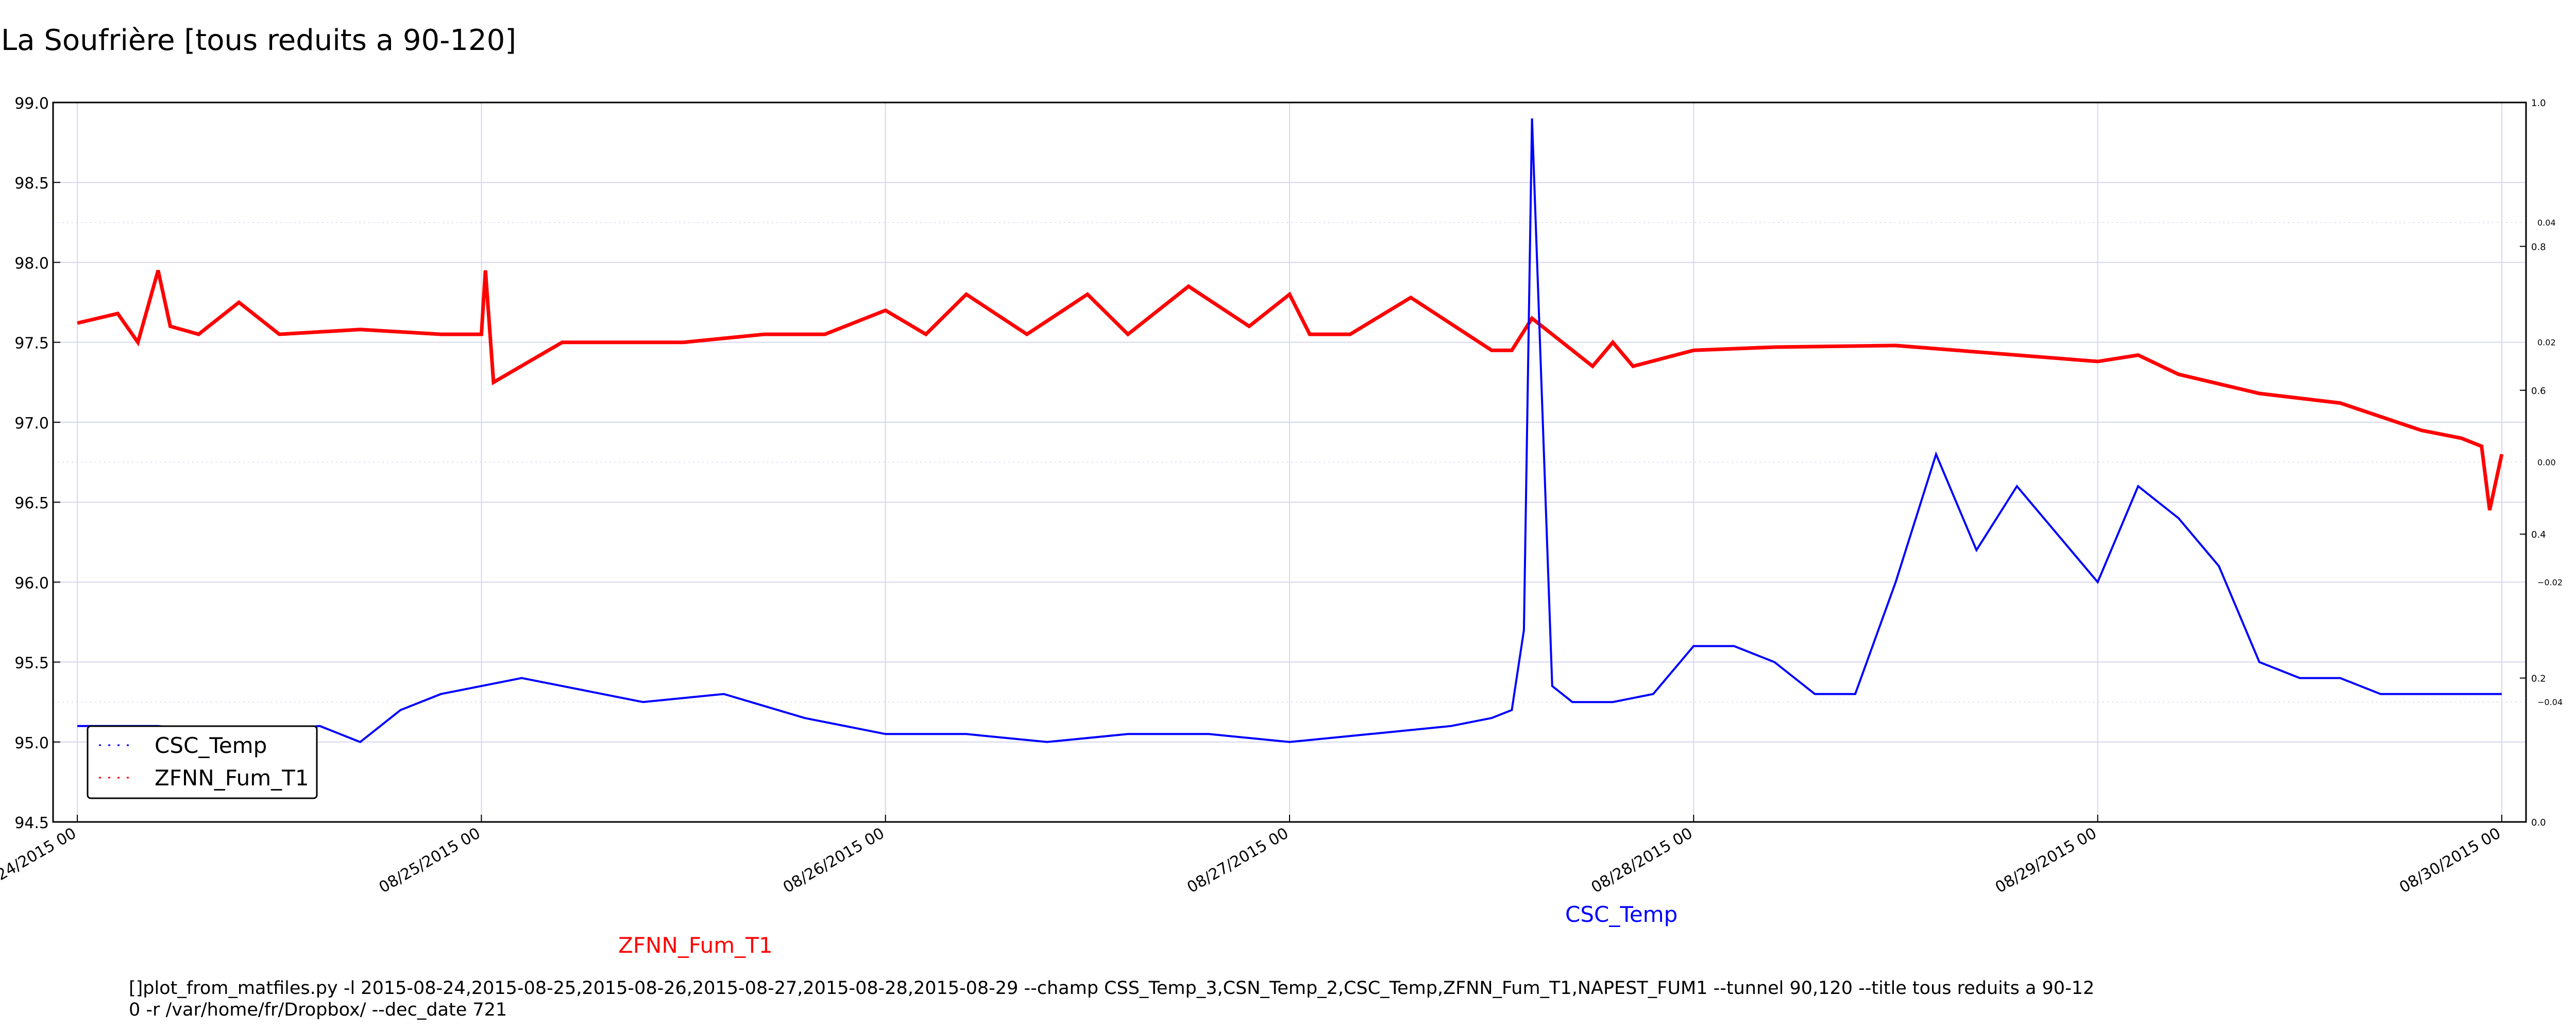 The width and height of the screenshot is (2576, 1030). What do you see at coordinates (834, 861) in the screenshot?
I see `x-tick-label: 08/26/2015 00` at bounding box center [834, 861].